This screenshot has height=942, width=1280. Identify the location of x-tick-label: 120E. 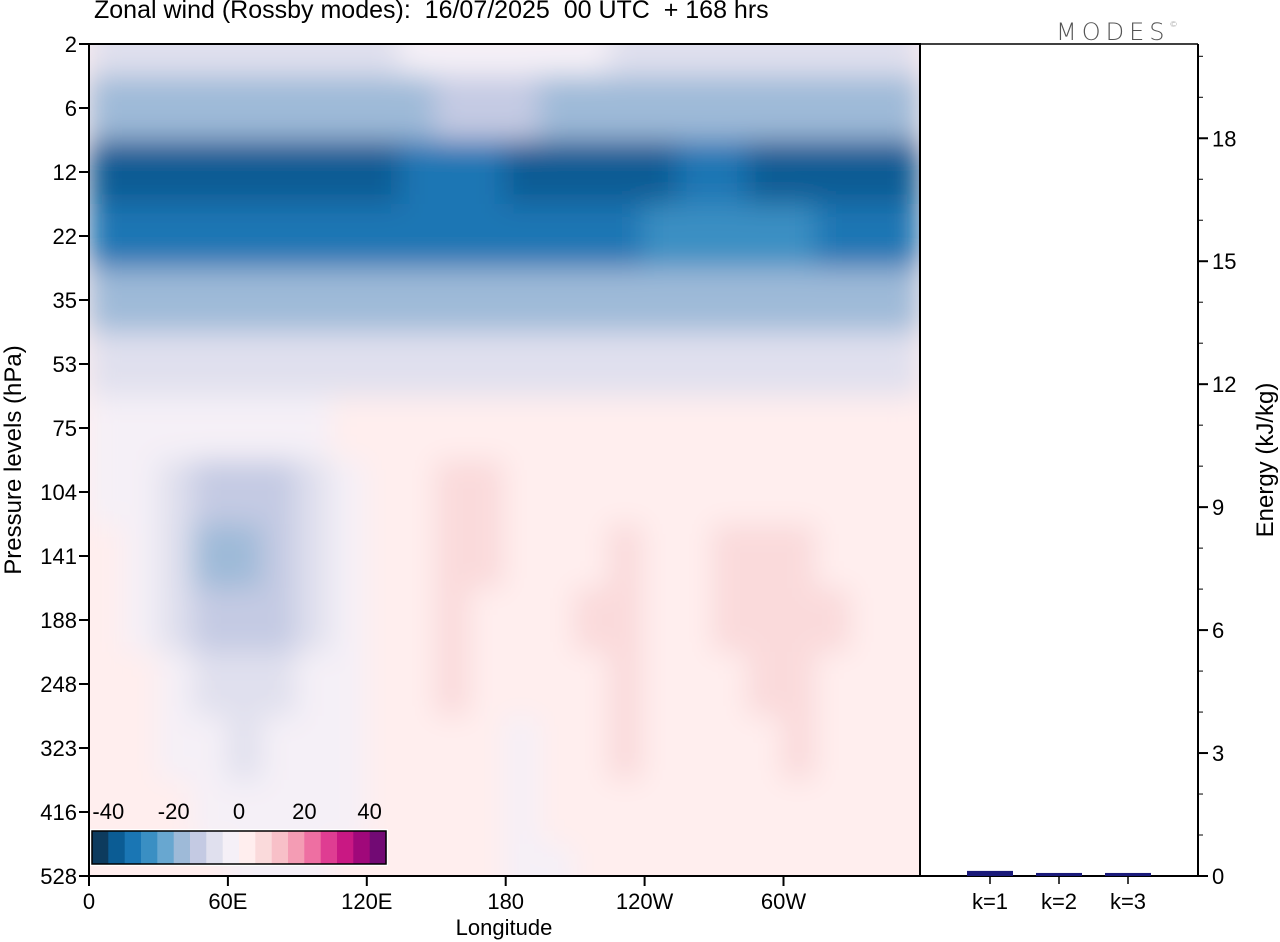
(366, 901).